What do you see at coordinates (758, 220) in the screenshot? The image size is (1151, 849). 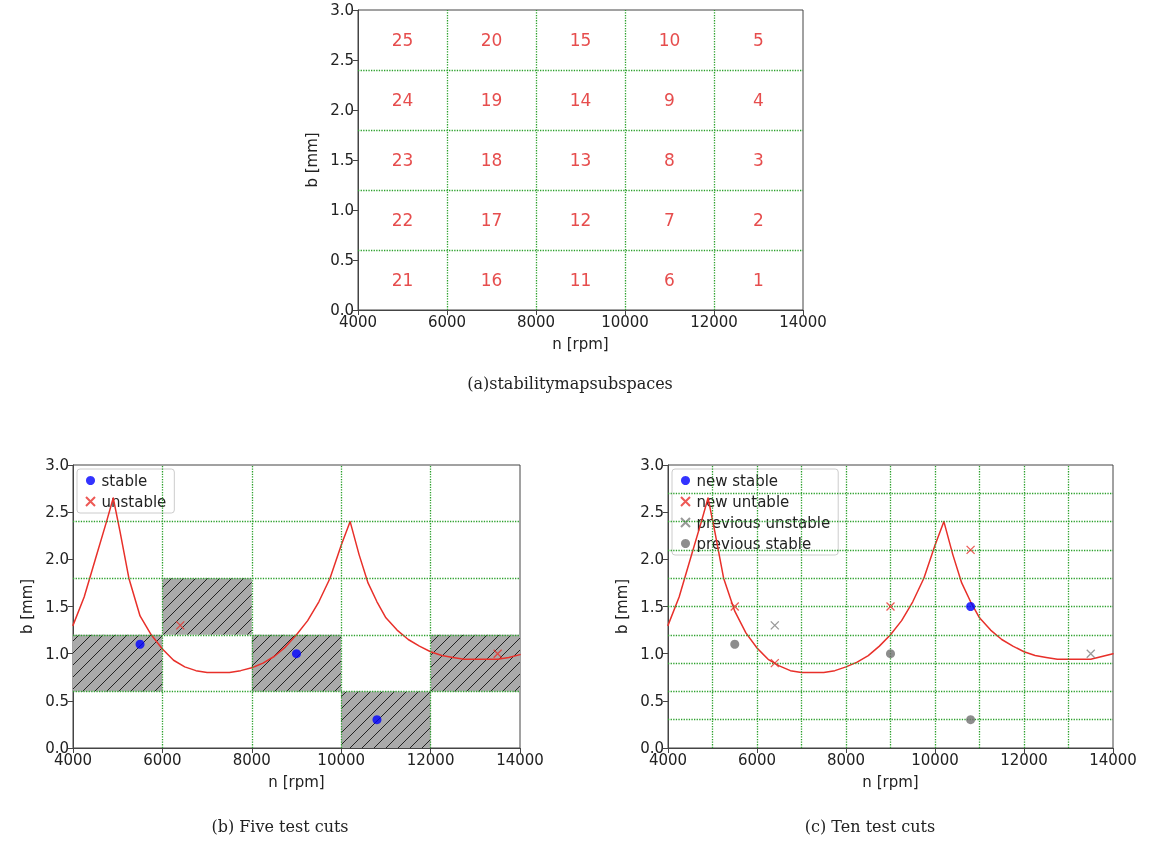 I see `annotation: 2` at bounding box center [758, 220].